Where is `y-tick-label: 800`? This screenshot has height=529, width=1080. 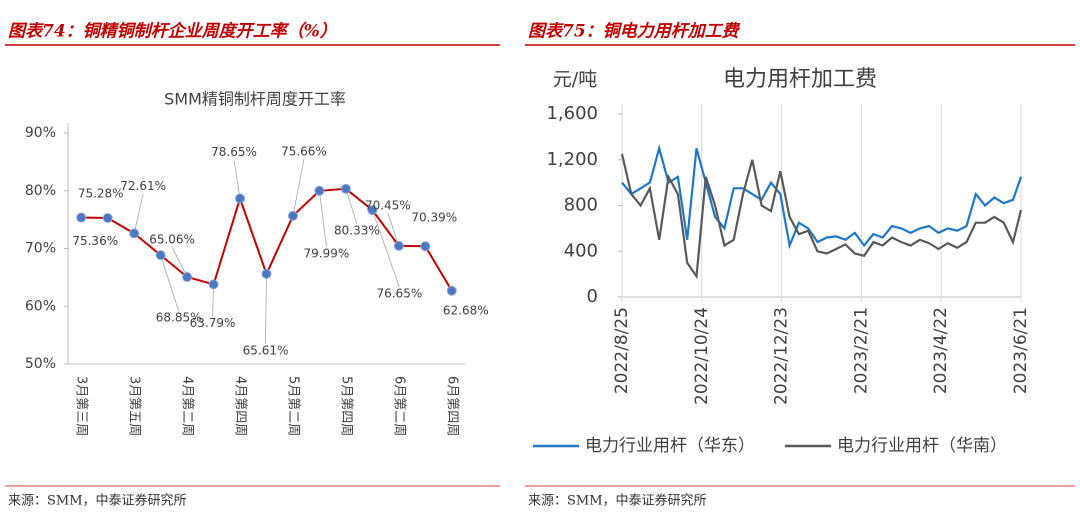
y-tick-label: 800 is located at coordinates (581, 205).